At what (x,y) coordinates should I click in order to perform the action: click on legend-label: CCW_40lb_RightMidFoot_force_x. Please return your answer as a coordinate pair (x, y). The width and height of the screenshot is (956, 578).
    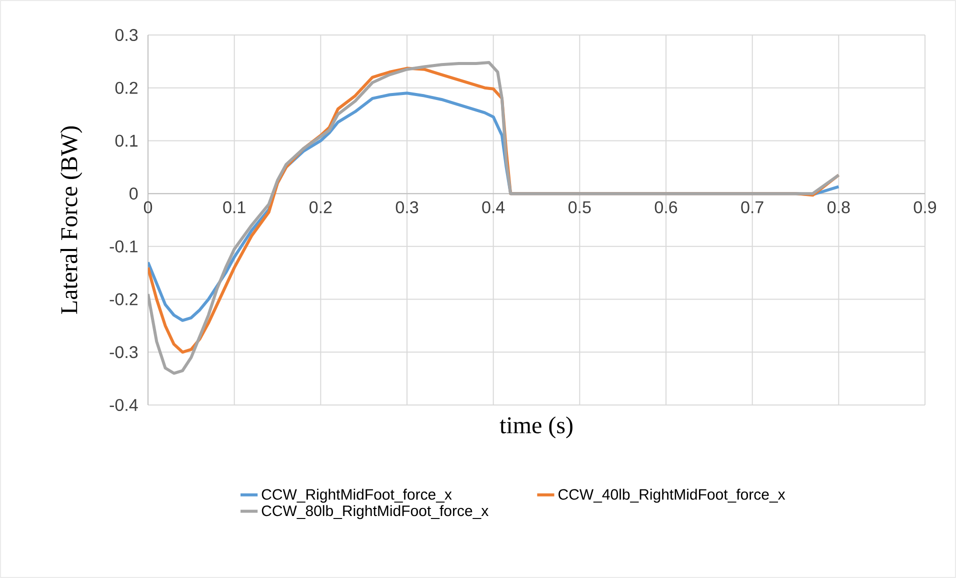
    Looking at the image, I should click on (672, 495).